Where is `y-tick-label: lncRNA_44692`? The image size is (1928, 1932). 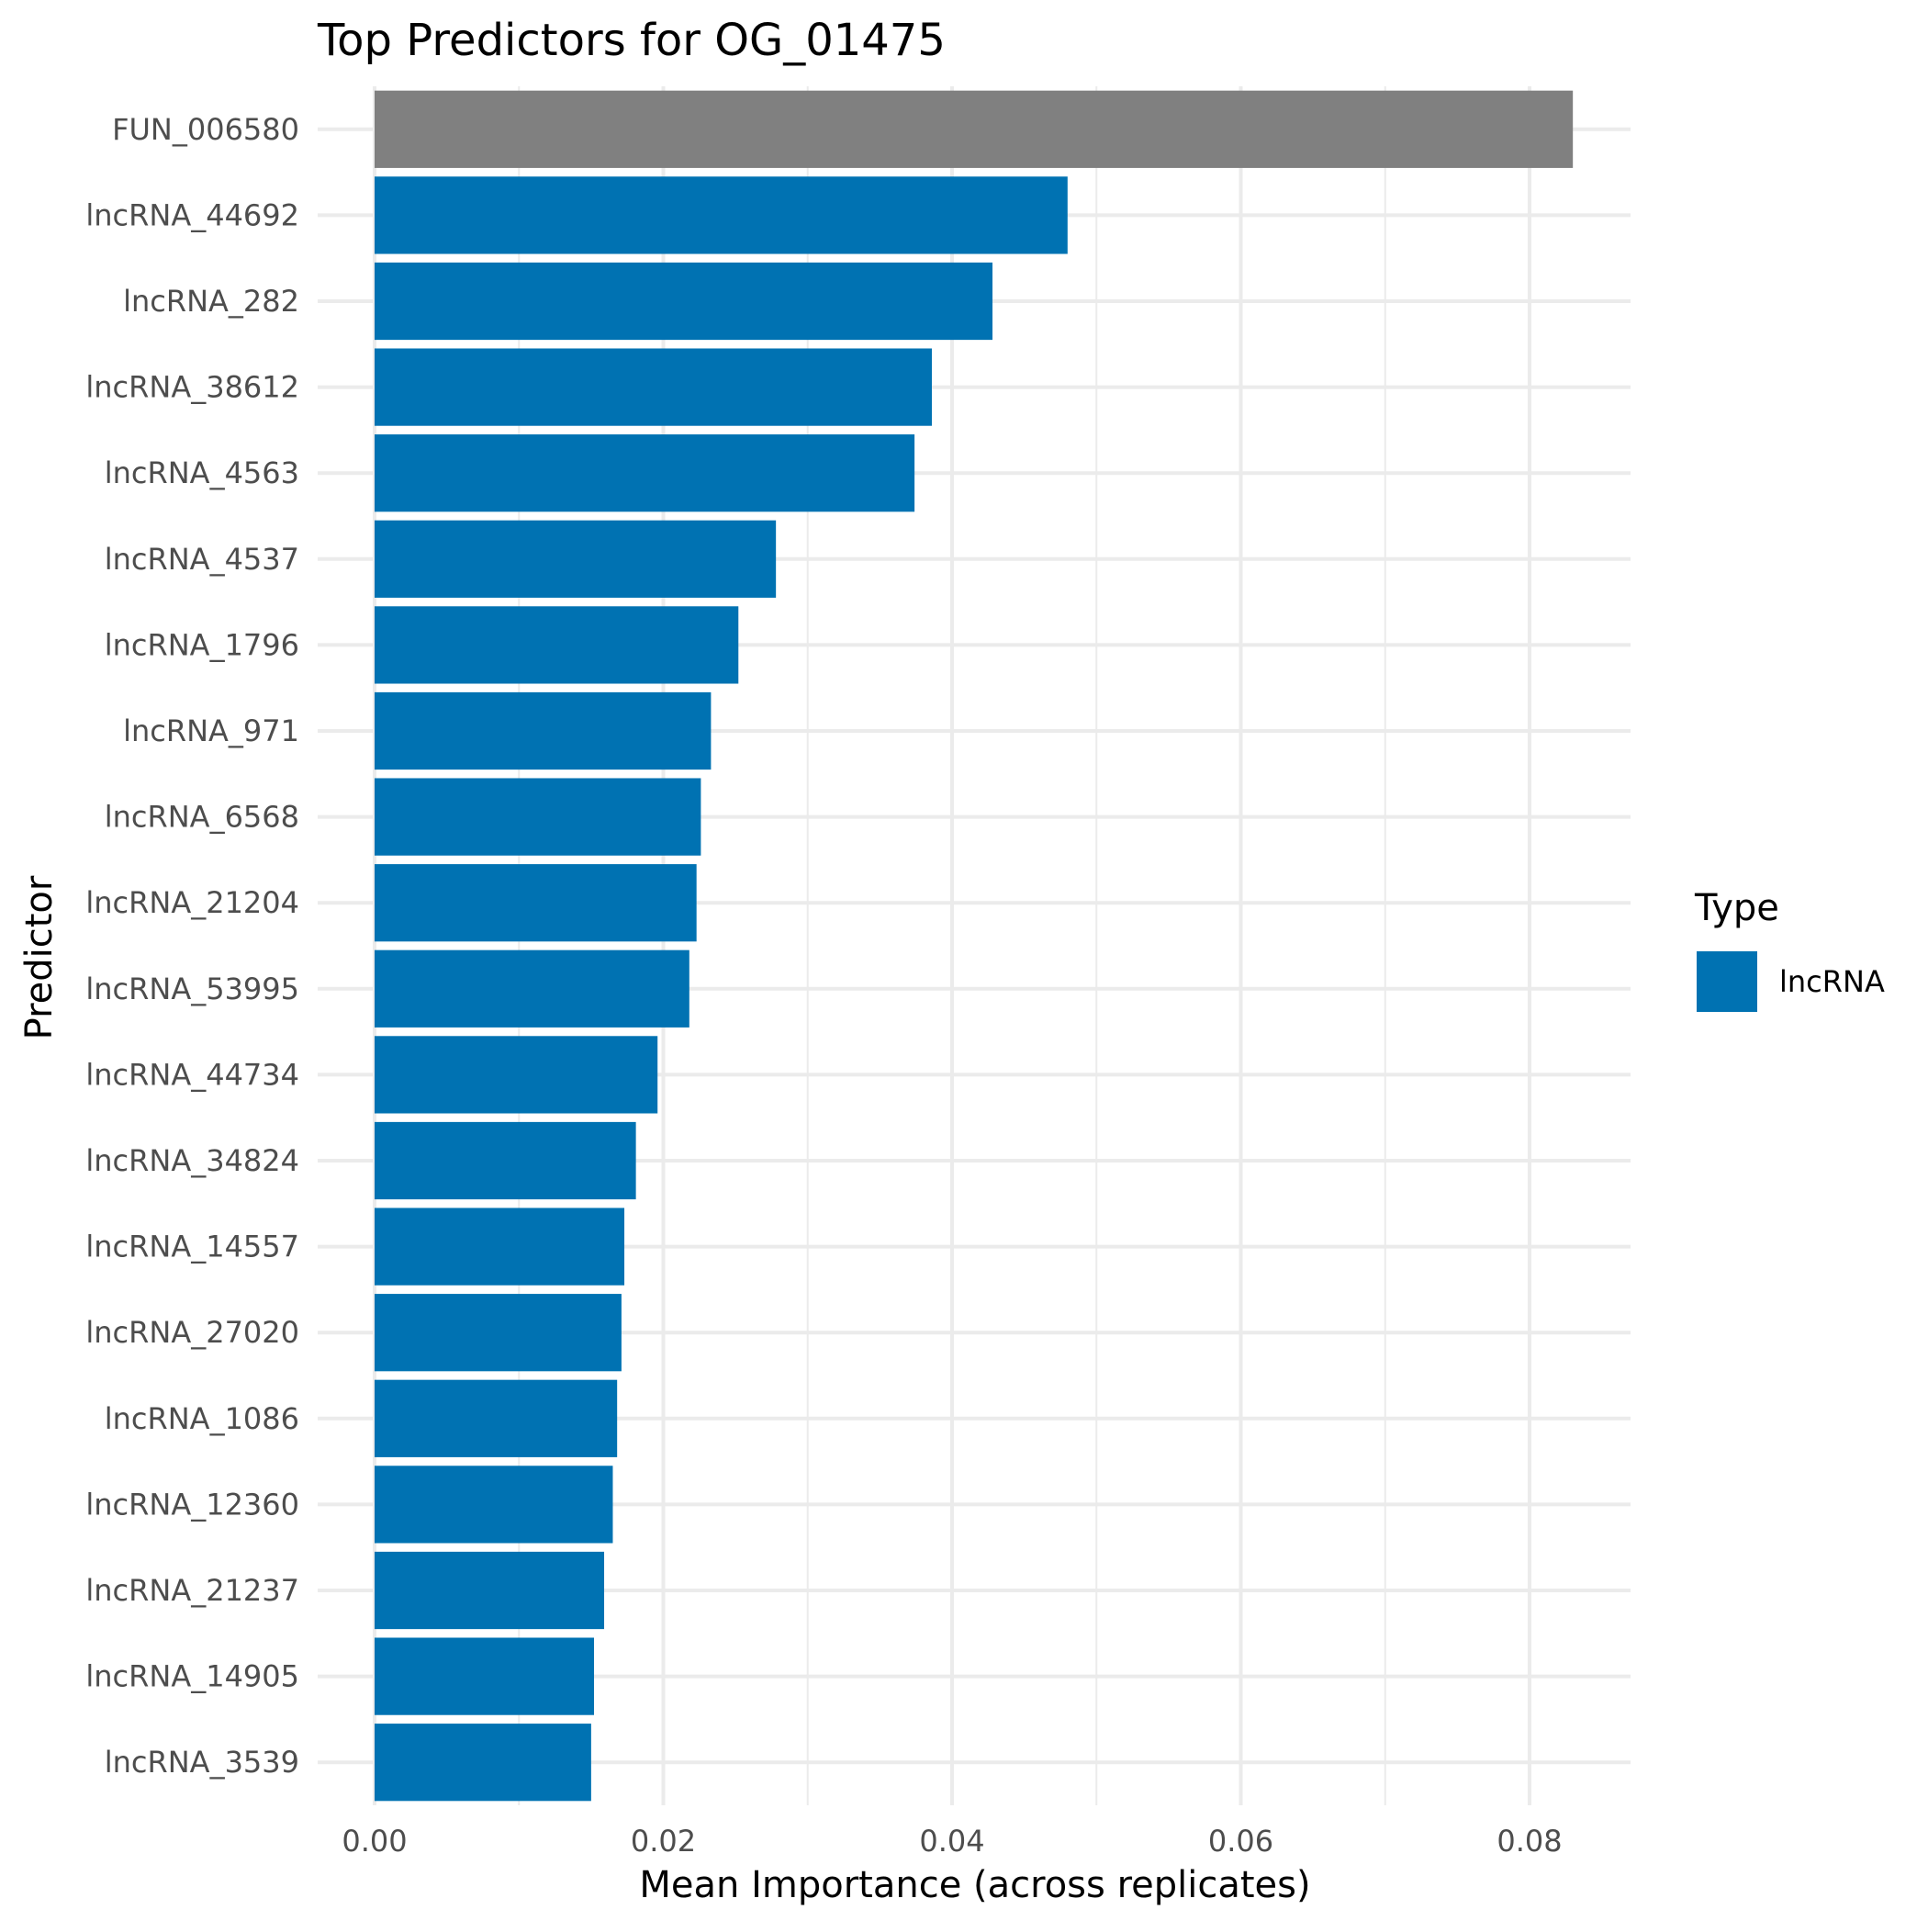 y-tick-label: lncRNA_44692 is located at coordinates (192, 214).